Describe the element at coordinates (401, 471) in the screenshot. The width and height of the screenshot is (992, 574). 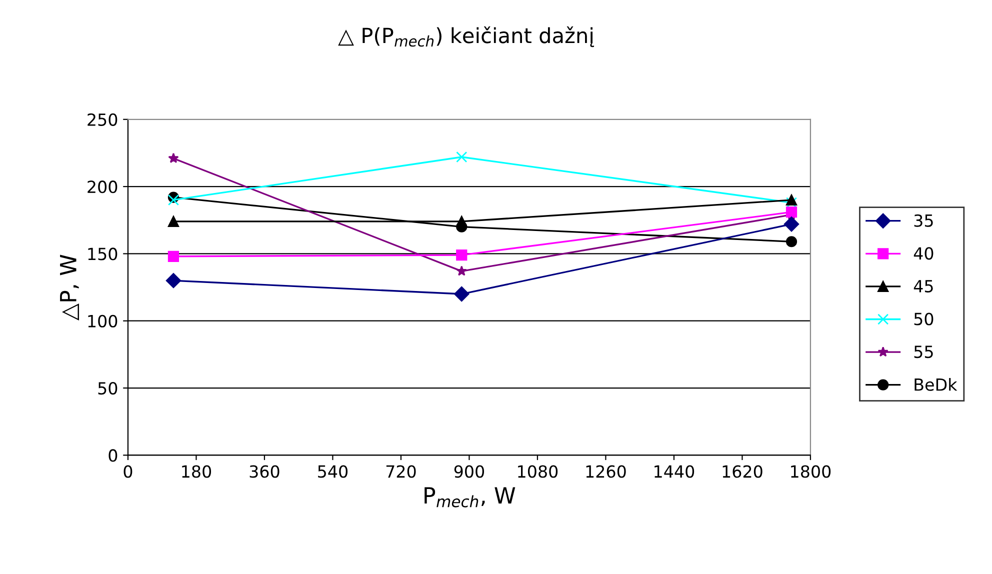
I see `x-tick-label: 720` at that location.